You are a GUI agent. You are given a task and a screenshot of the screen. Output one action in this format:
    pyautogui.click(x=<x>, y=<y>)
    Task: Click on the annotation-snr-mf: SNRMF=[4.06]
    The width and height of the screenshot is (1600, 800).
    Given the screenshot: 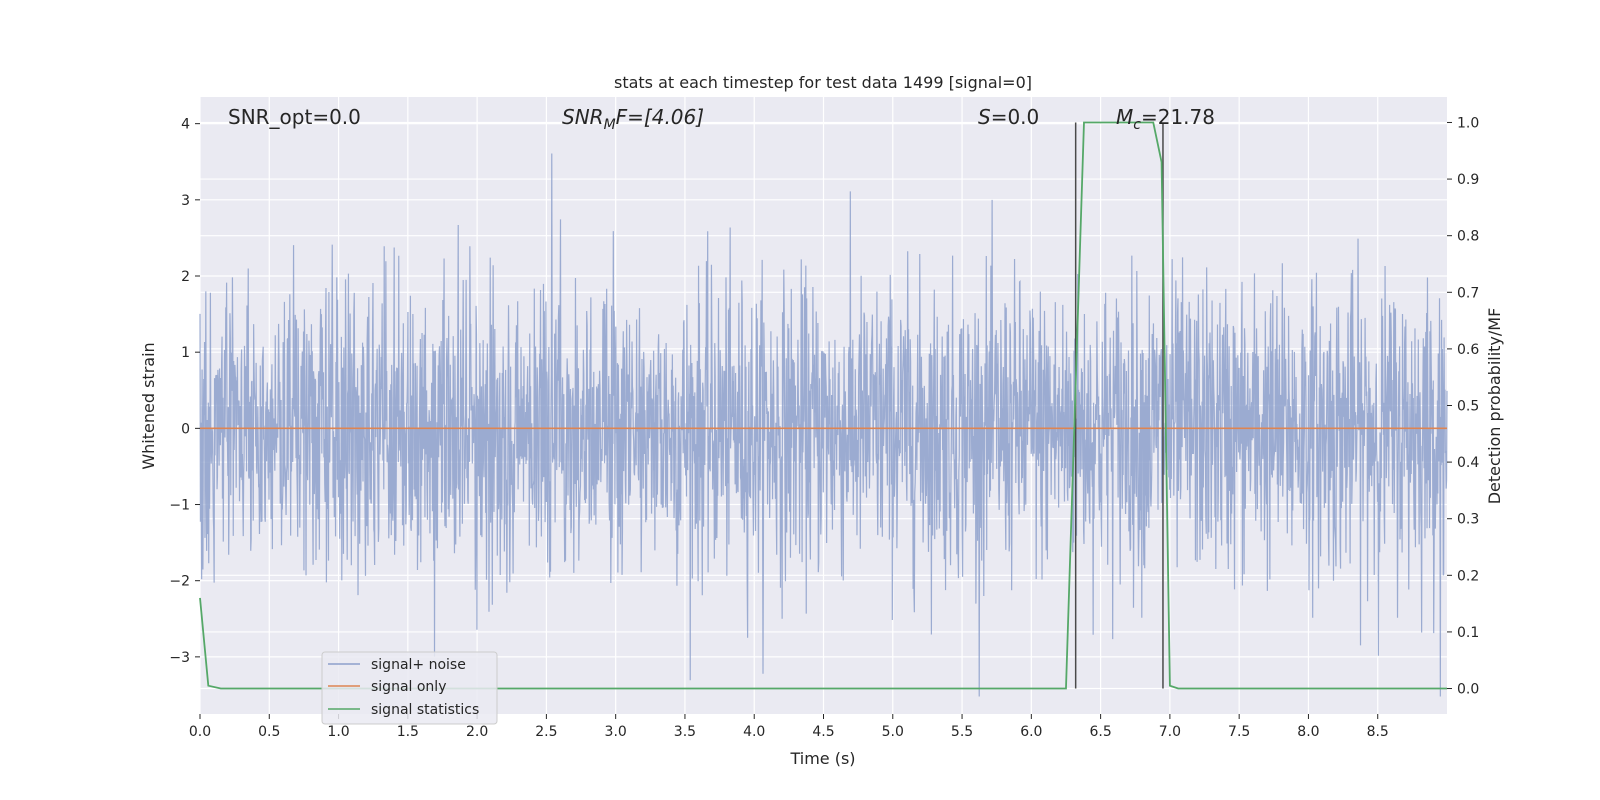 What is the action you would take?
    pyautogui.click(x=633, y=119)
    